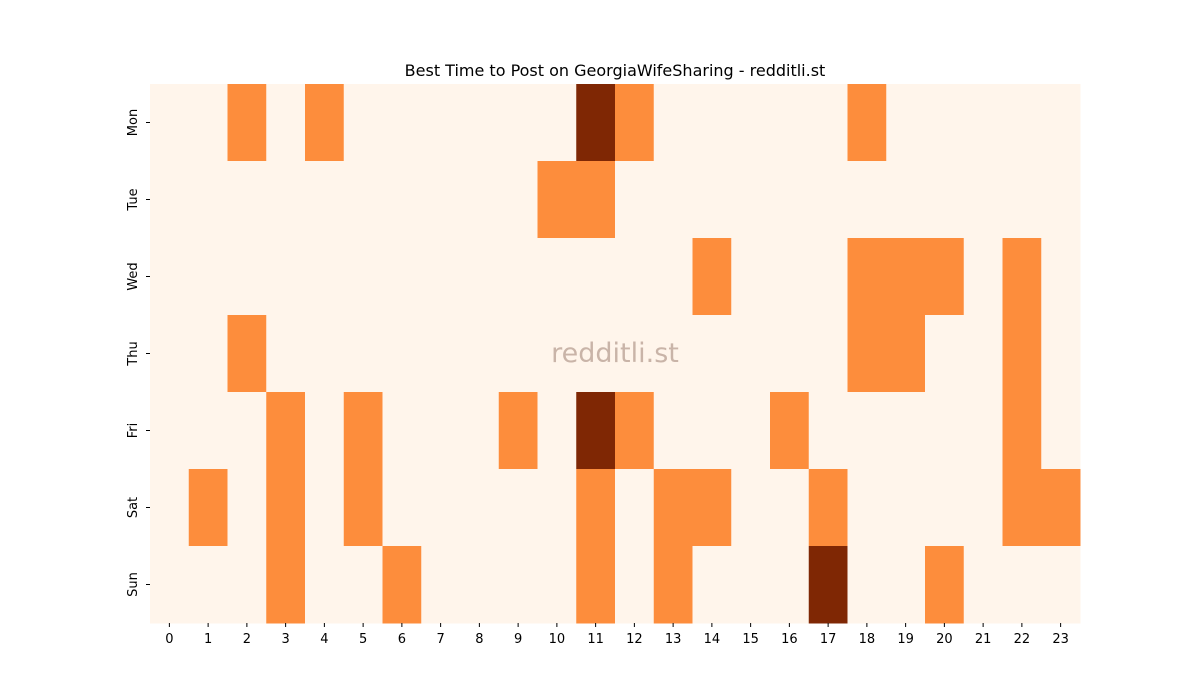 This screenshot has height=700, width=1200. What do you see at coordinates (285, 639) in the screenshot?
I see `x-tick-label: 3` at bounding box center [285, 639].